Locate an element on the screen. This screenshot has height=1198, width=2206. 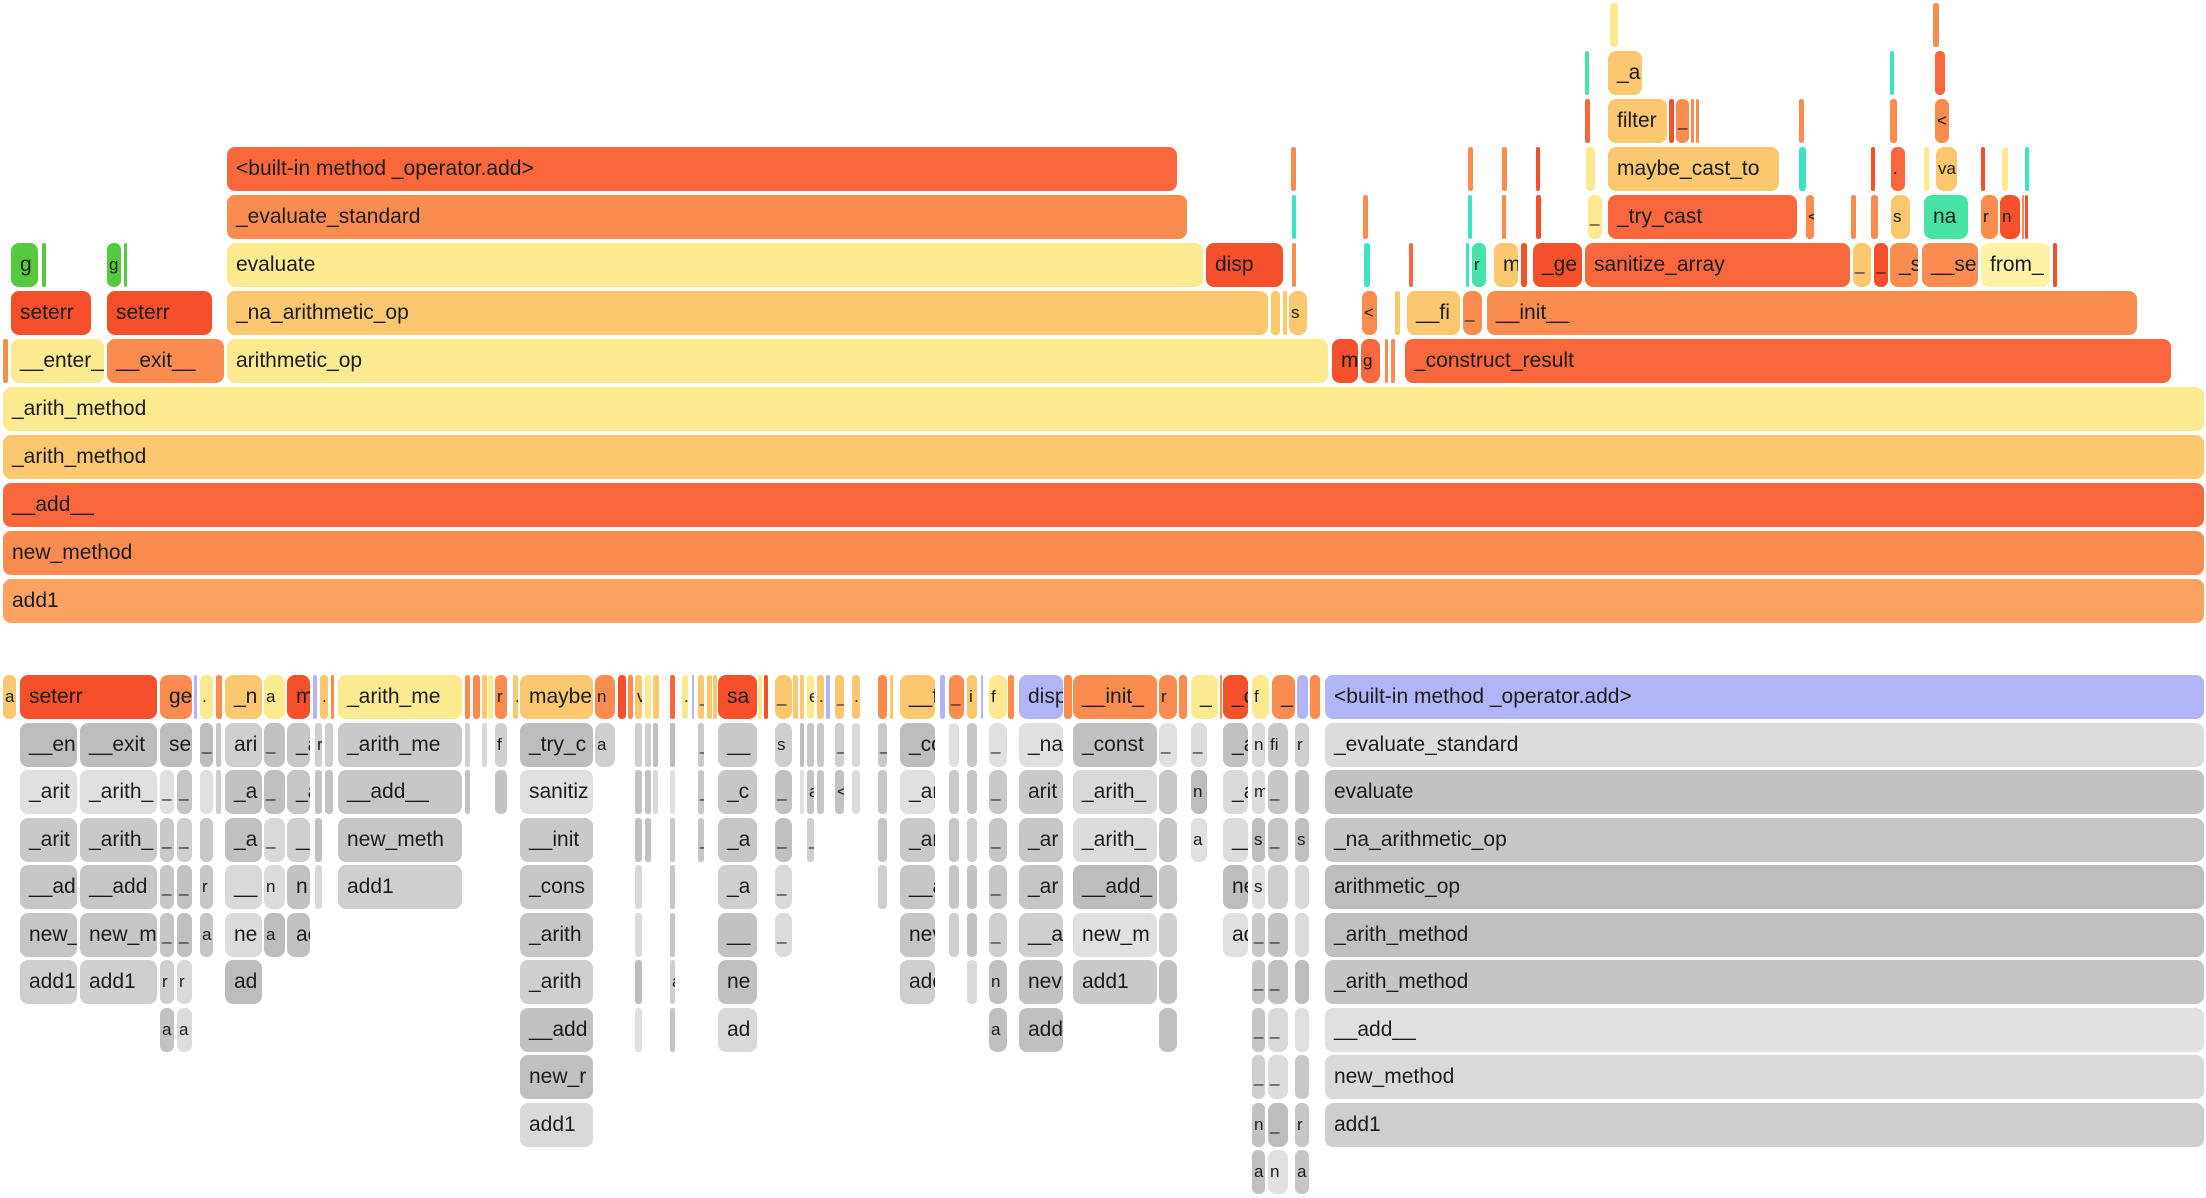
caller-frame-_arit: _arit is located at coordinates (48, 839).